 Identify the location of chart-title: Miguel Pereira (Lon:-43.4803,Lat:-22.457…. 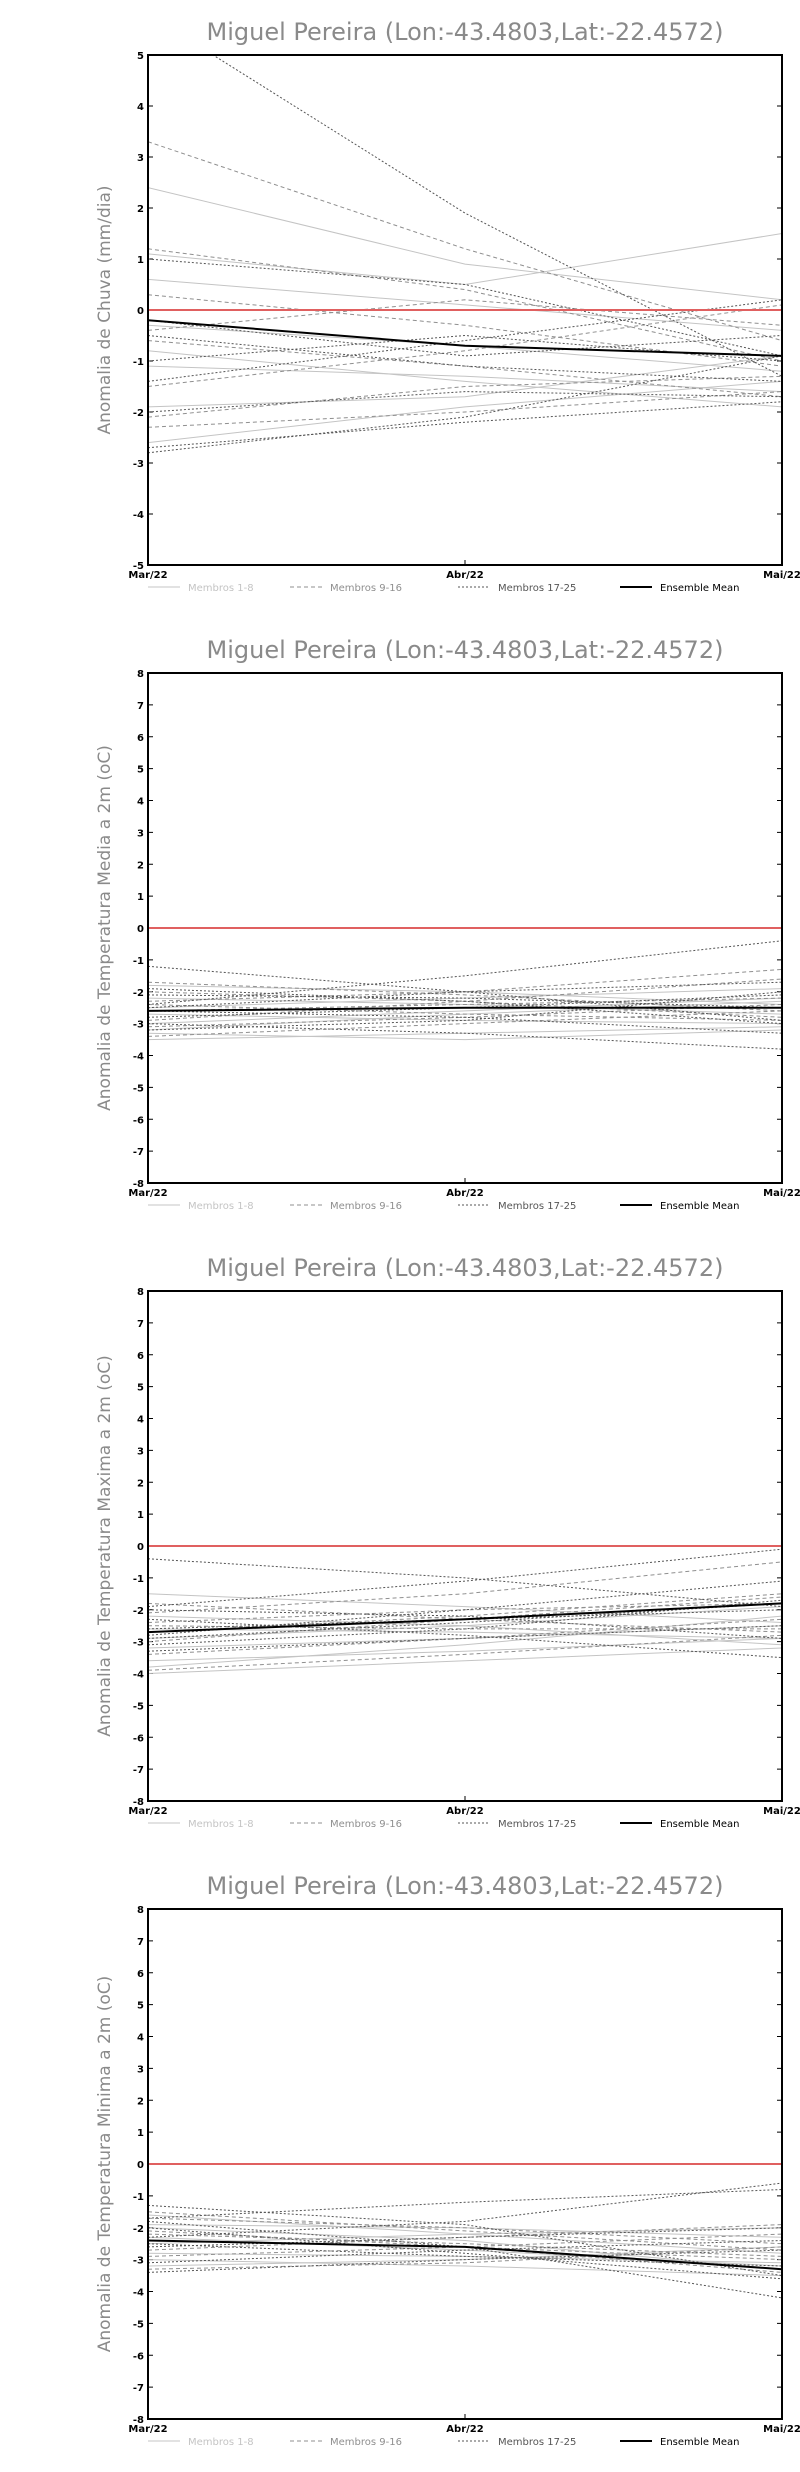
(465, 1886).